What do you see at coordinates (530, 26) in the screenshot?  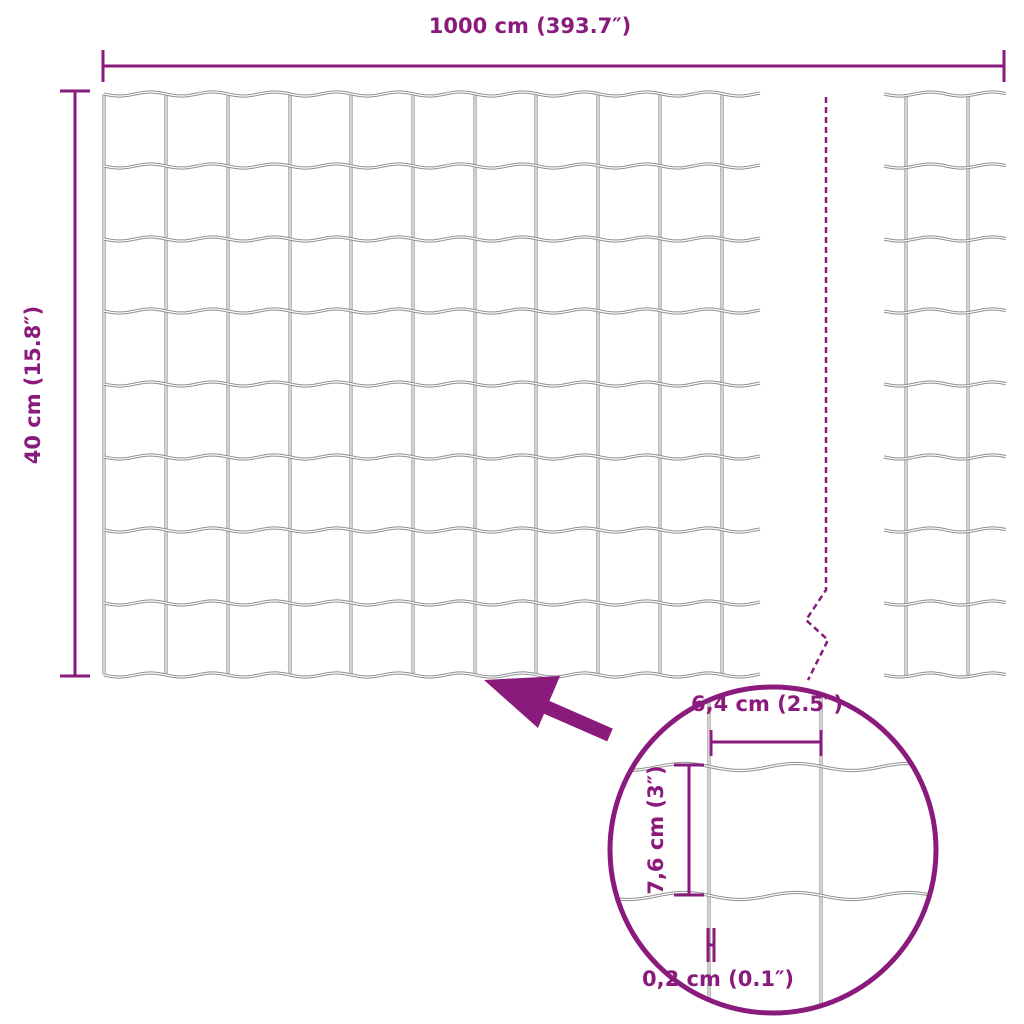 I see `width-label: 1000 cm (393.7″)` at bounding box center [530, 26].